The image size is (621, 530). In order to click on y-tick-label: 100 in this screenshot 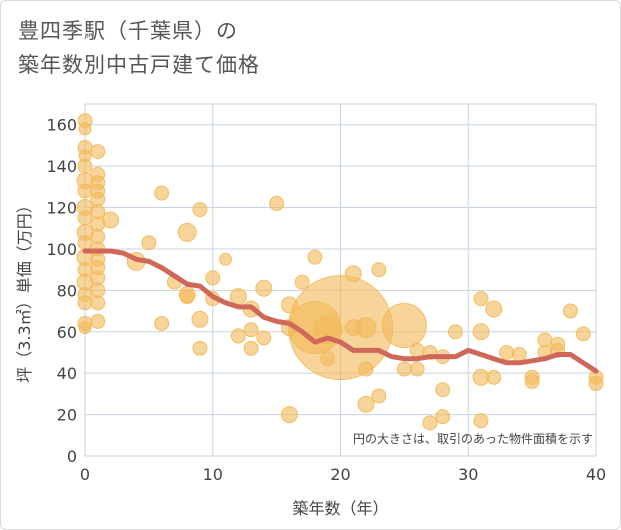, I will do `click(61, 249)`.